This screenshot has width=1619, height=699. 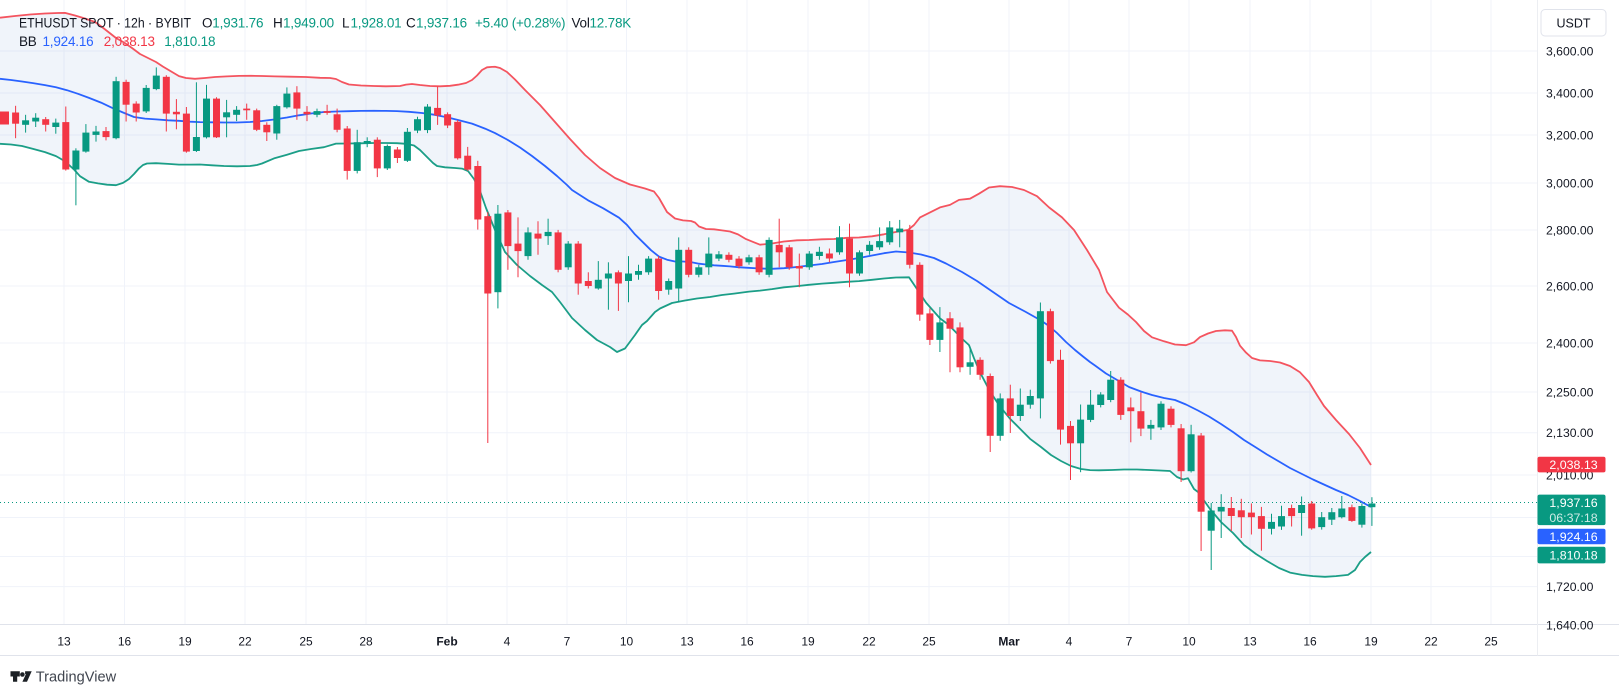 I want to click on svg-text: L, so click(x=346, y=23).